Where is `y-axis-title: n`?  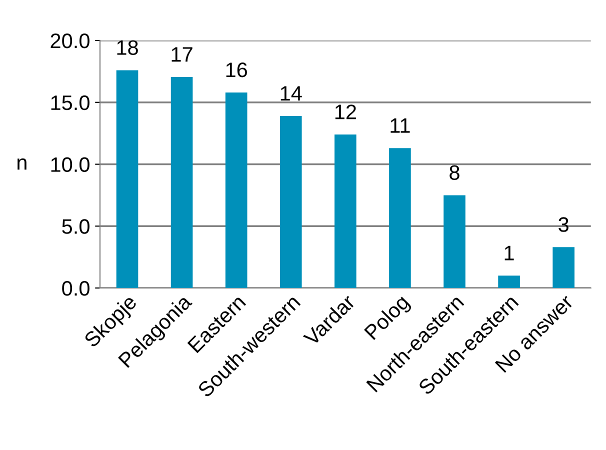 y-axis-title: n is located at coordinates (22, 164).